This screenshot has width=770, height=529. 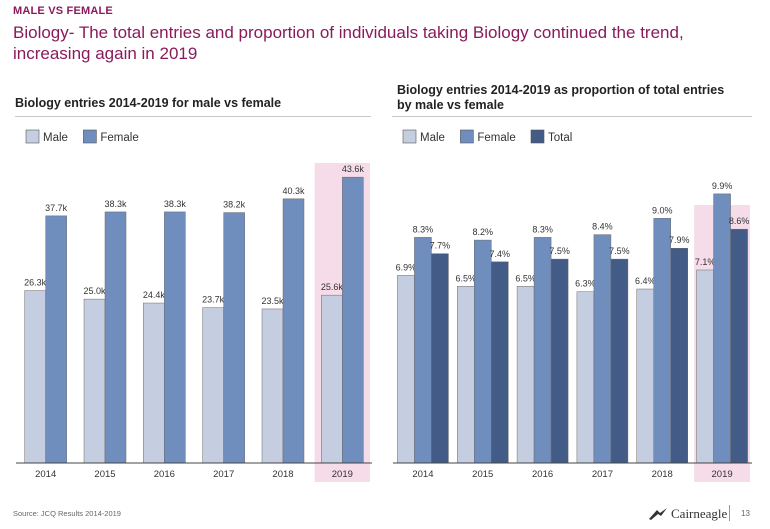 What do you see at coordinates (234, 205) in the screenshot?
I see `left-label-female-2017: 38.2k` at bounding box center [234, 205].